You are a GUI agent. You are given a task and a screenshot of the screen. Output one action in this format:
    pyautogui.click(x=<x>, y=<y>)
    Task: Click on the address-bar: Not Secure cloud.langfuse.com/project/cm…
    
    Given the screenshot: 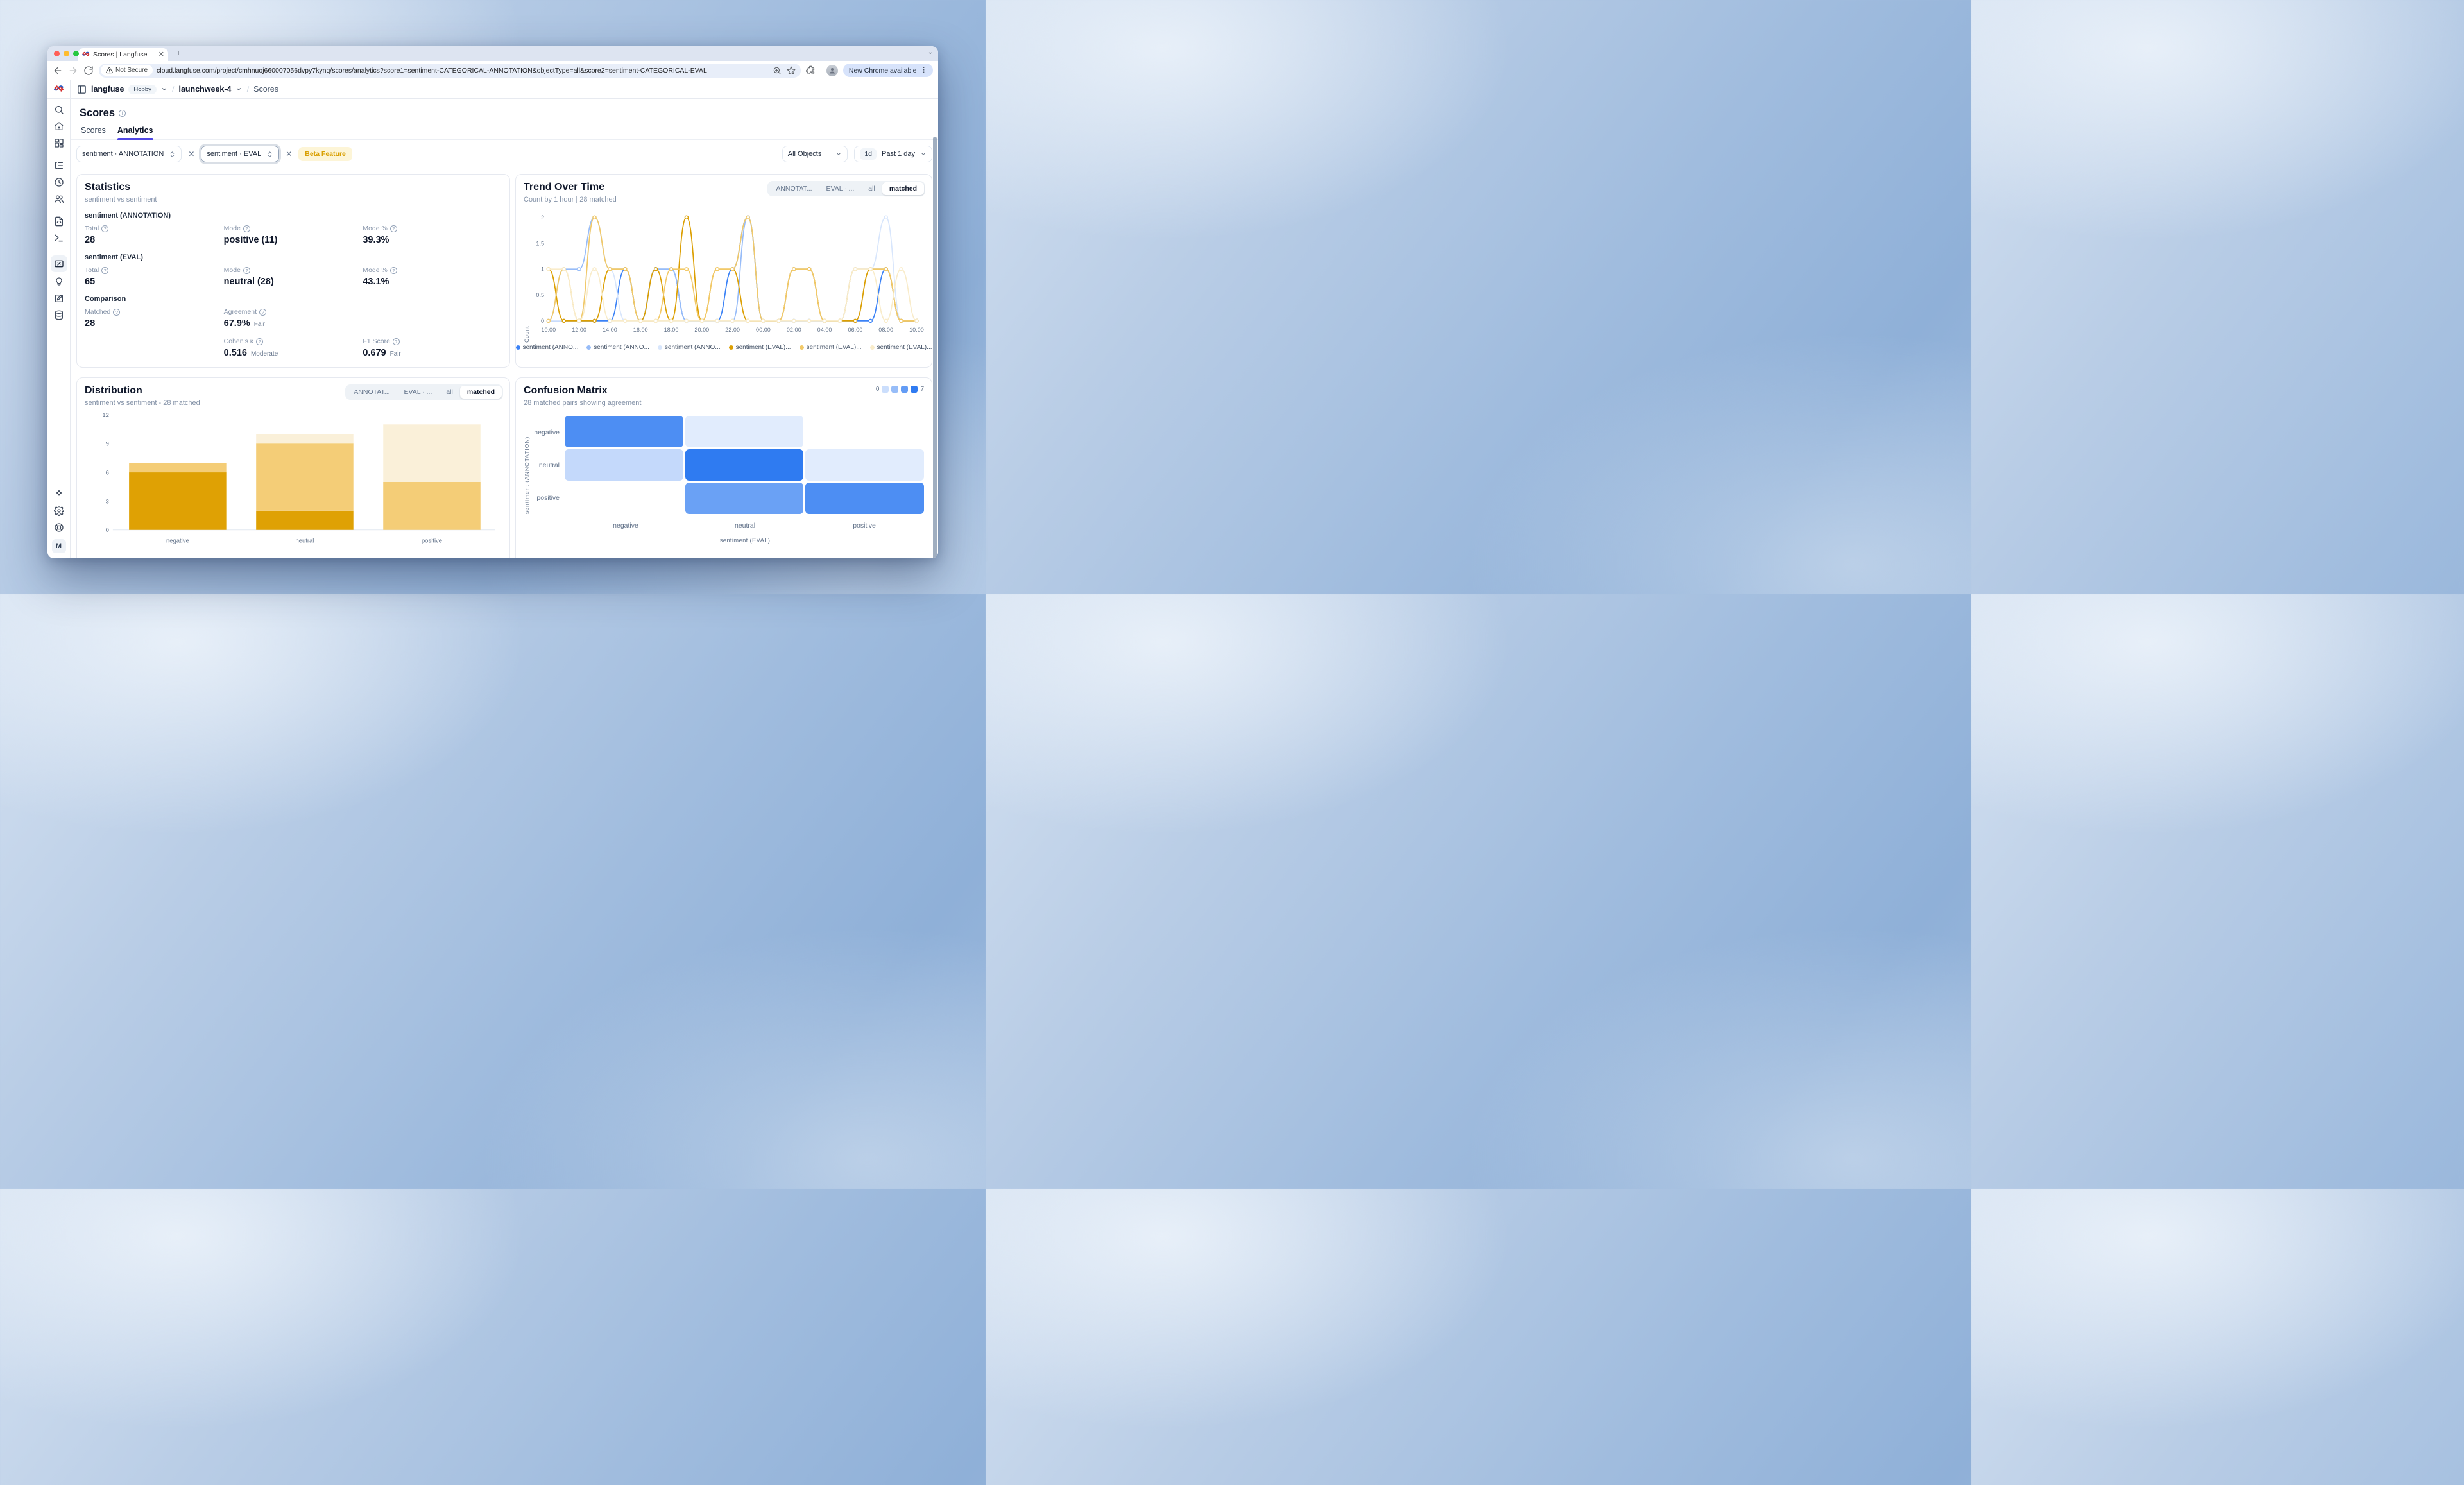 What is the action you would take?
    pyautogui.click(x=450, y=70)
    